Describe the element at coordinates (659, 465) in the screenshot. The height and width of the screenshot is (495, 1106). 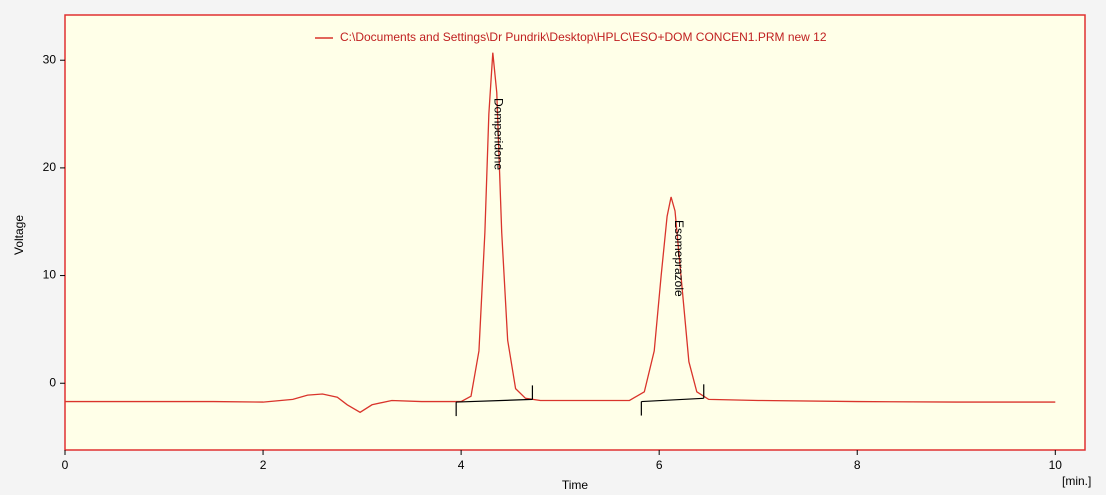
I see `x-tick-label: 6` at that location.